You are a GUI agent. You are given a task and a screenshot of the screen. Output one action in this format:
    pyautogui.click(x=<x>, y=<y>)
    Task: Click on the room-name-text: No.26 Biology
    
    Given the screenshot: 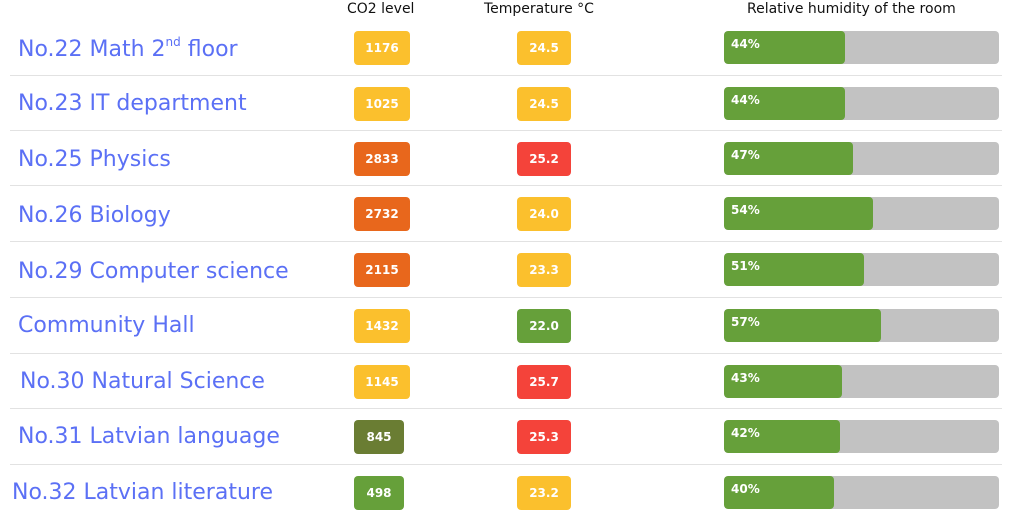 What is the action you would take?
    pyautogui.click(x=94, y=215)
    